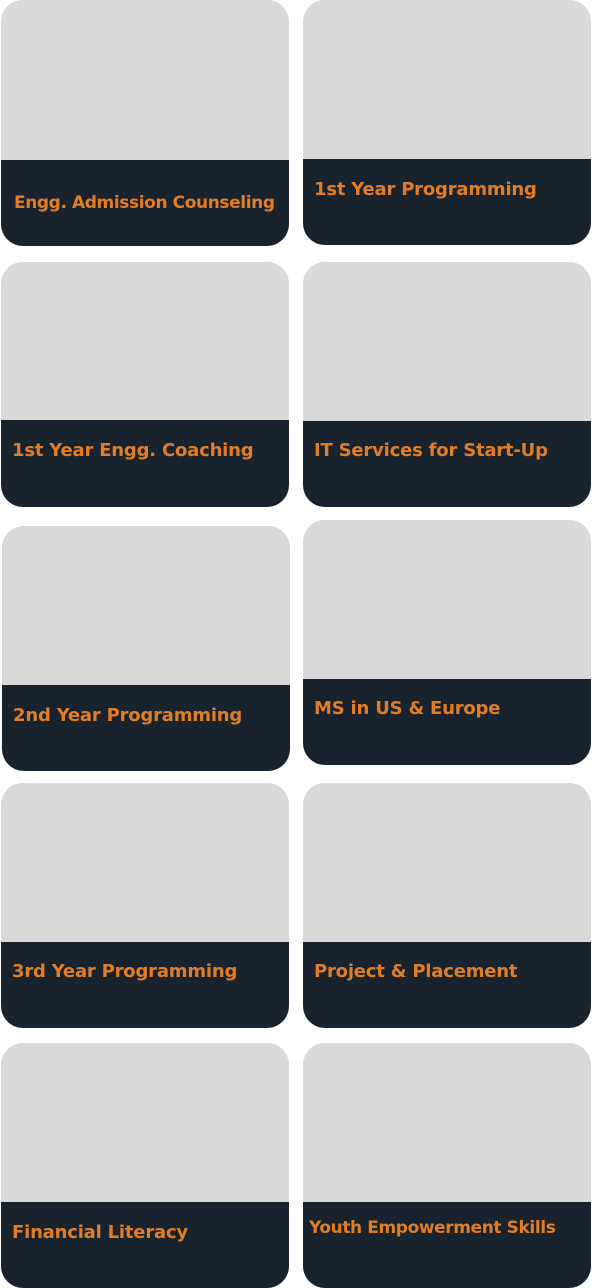  I want to click on course-card-it-services: IT Services for Start-Up, so click(447, 384).